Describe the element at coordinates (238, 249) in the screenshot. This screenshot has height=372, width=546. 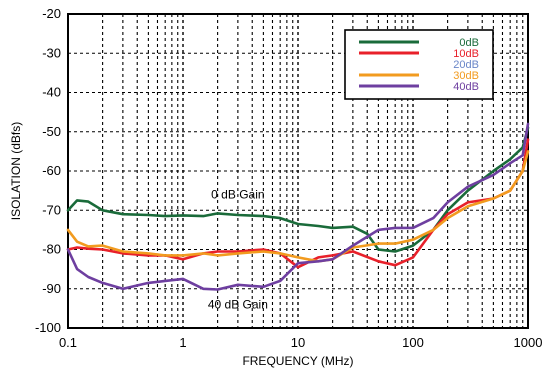
I see `annotations: 0 dB Gain 40 dB Gain` at that location.